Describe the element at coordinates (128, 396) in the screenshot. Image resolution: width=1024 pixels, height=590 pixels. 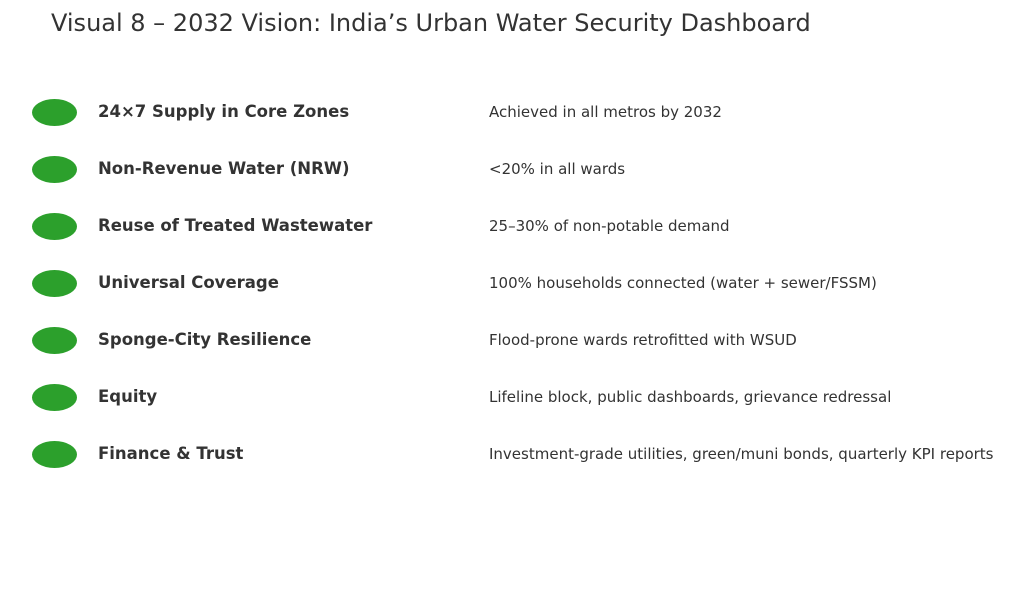
I see `metric-label: Equity` at that location.